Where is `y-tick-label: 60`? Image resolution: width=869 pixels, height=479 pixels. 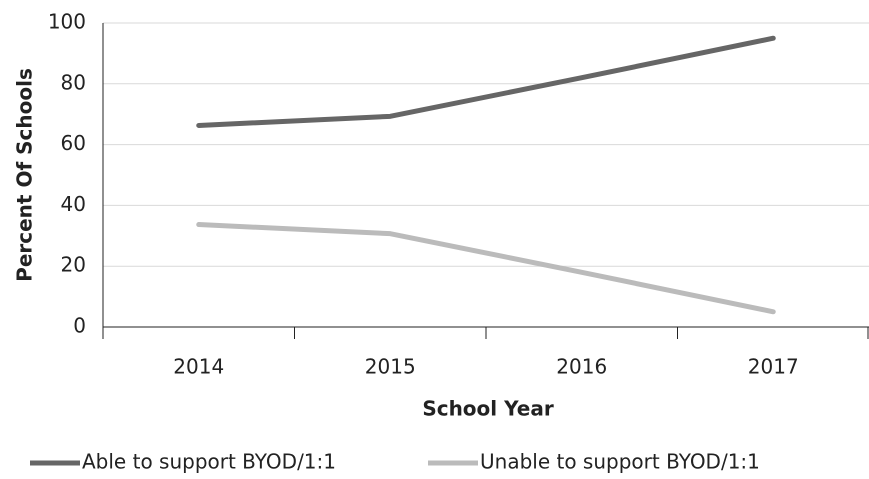 y-tick-label: 60 is located at coordinates (73, 143).